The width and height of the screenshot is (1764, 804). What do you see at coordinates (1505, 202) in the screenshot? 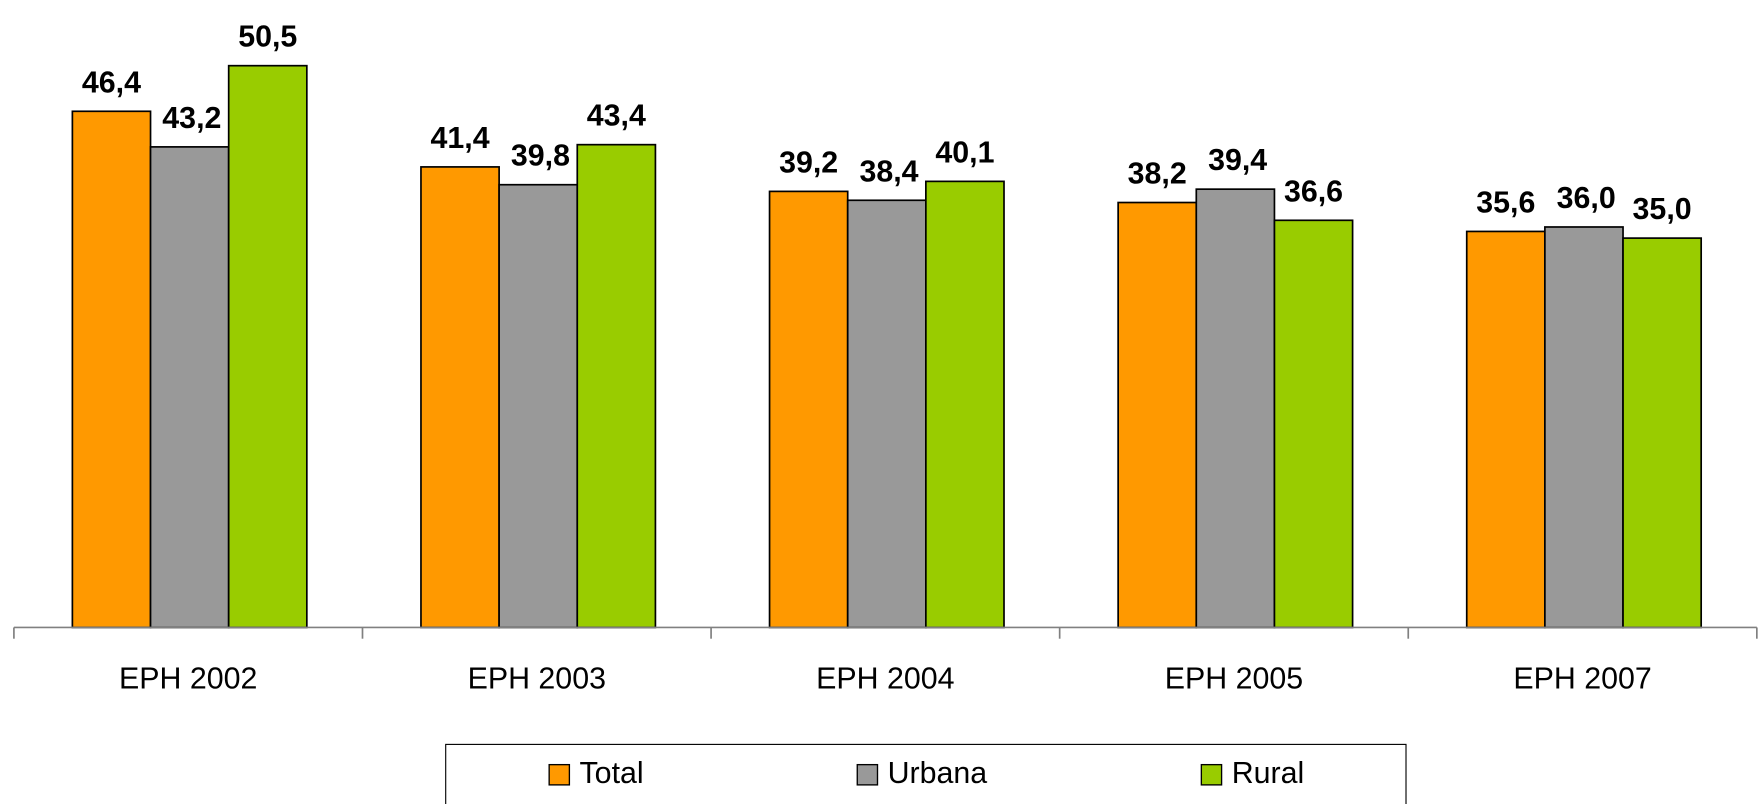
I see `value-label: 35,6` at bounding box center [1505, 202].